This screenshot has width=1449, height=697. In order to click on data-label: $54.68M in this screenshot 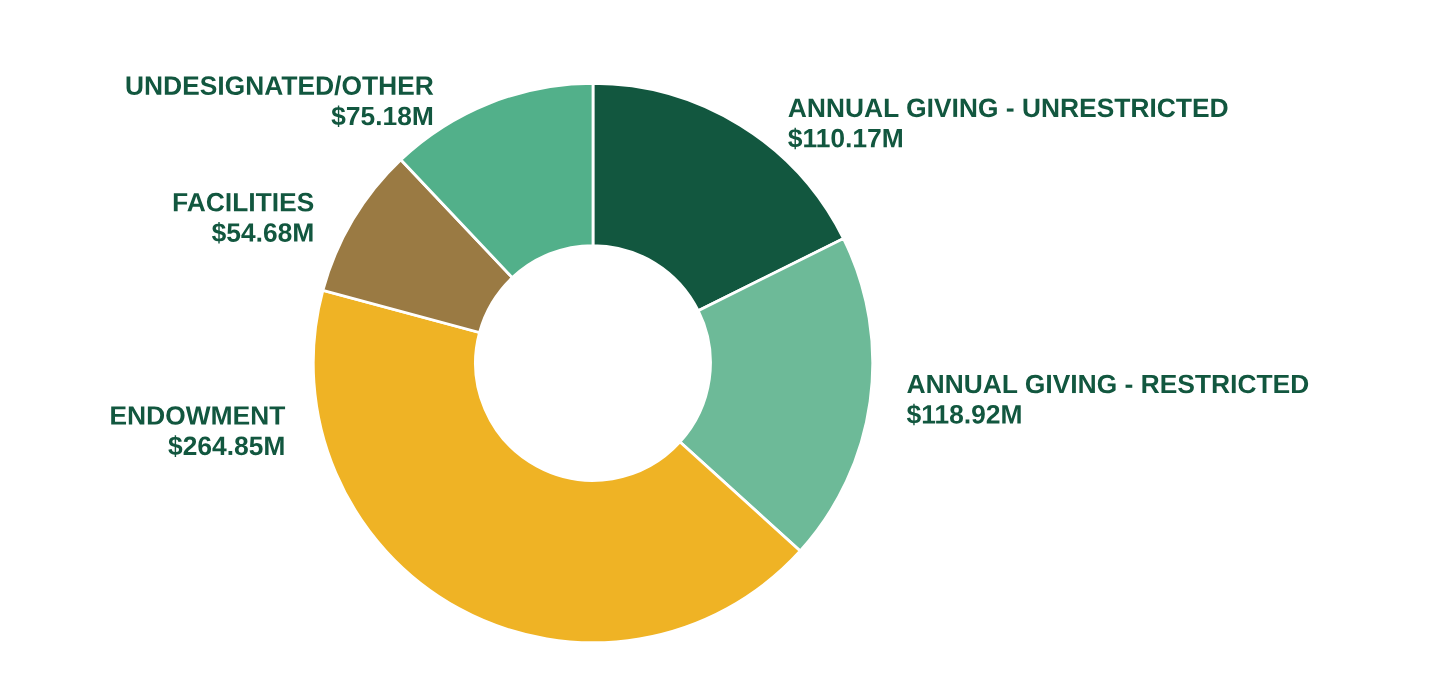, I will do `click(262, 233)`.